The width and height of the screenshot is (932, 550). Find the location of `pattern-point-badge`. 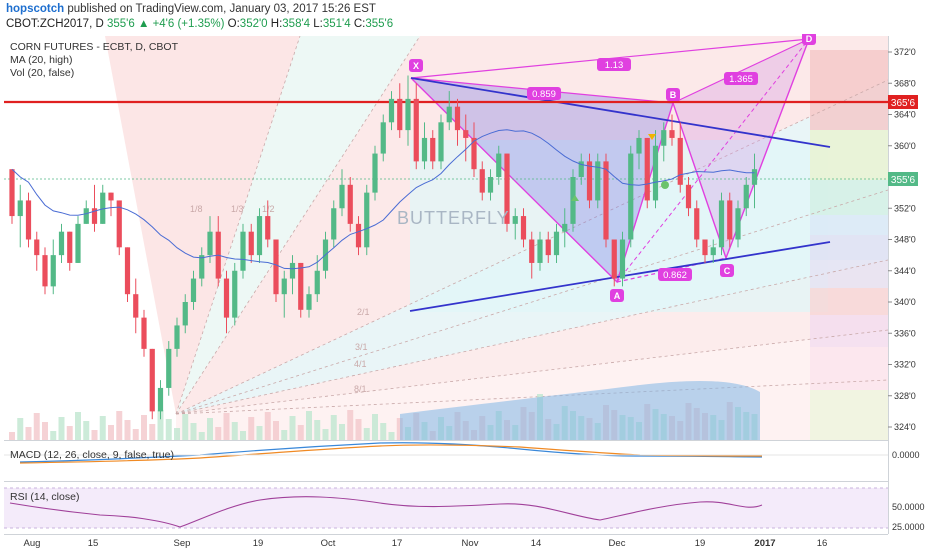

pattern-point-badge is located at coordinates (416, 65).